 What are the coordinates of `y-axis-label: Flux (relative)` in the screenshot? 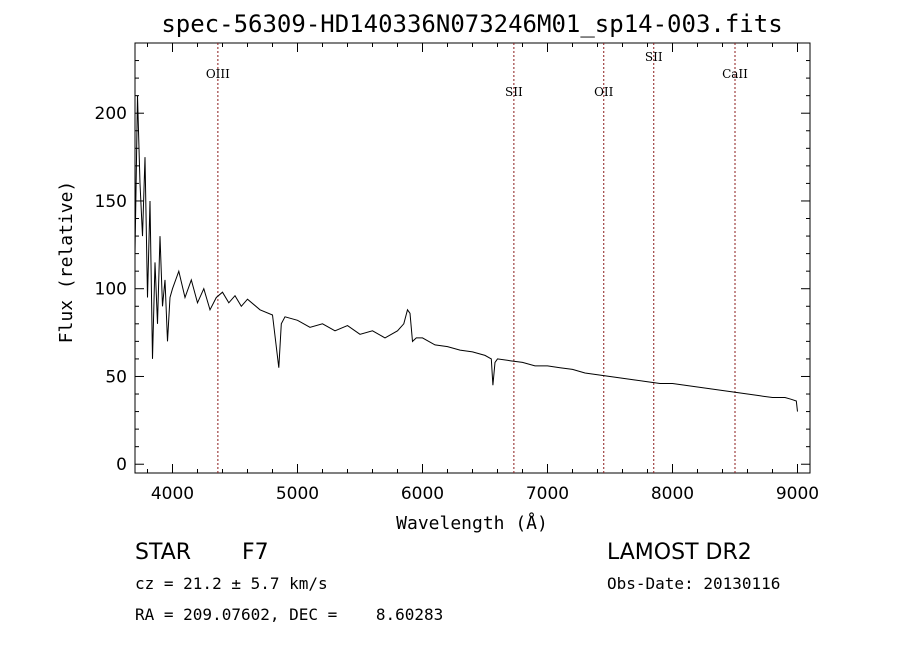 It's located at (66, 262).